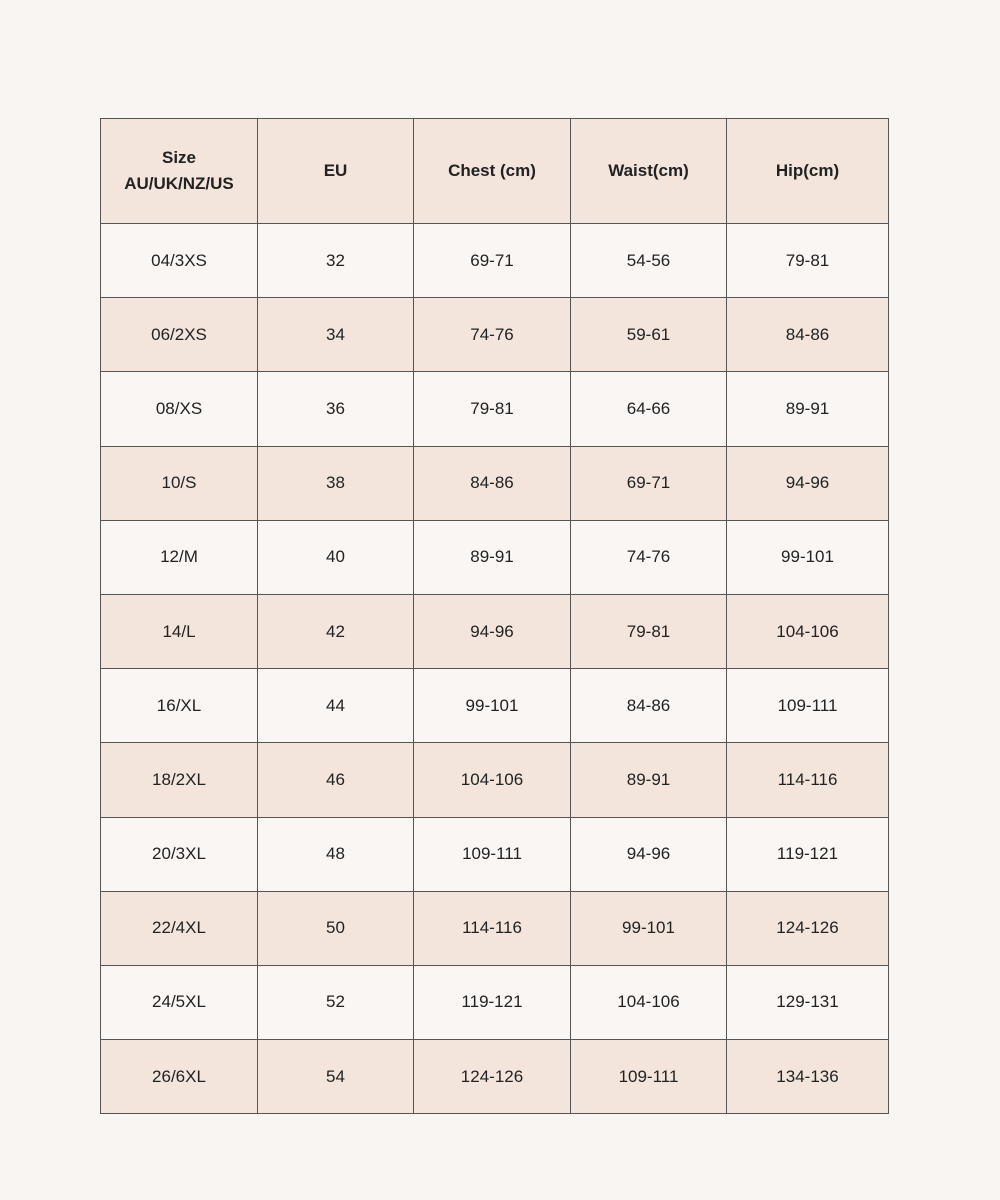 Image resolution: width=1000 pixels, height=1200 pixels. I want to click on table-cell: 48, so click(335, 854).